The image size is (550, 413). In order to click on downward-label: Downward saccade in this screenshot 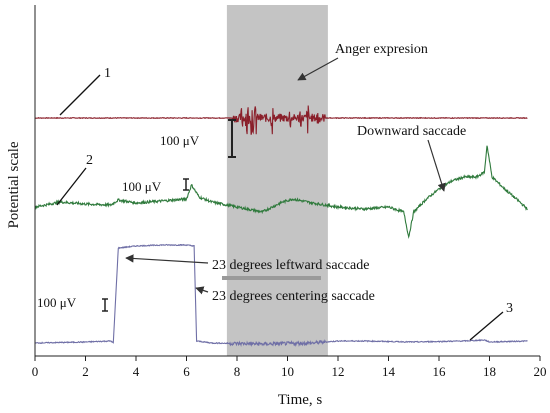, I will do `click(411, 131)`.